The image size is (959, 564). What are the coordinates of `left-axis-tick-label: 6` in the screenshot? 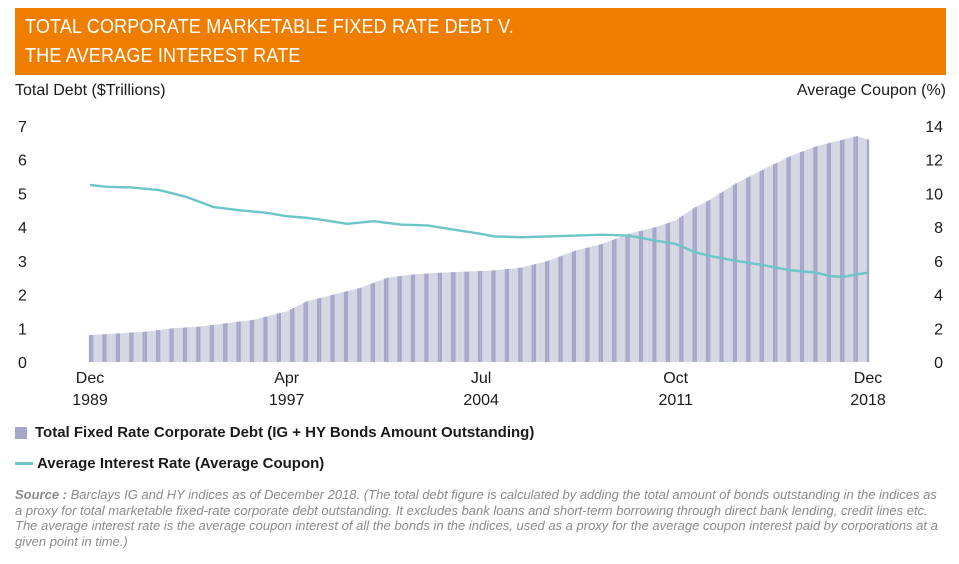 It's located at (22, 161).